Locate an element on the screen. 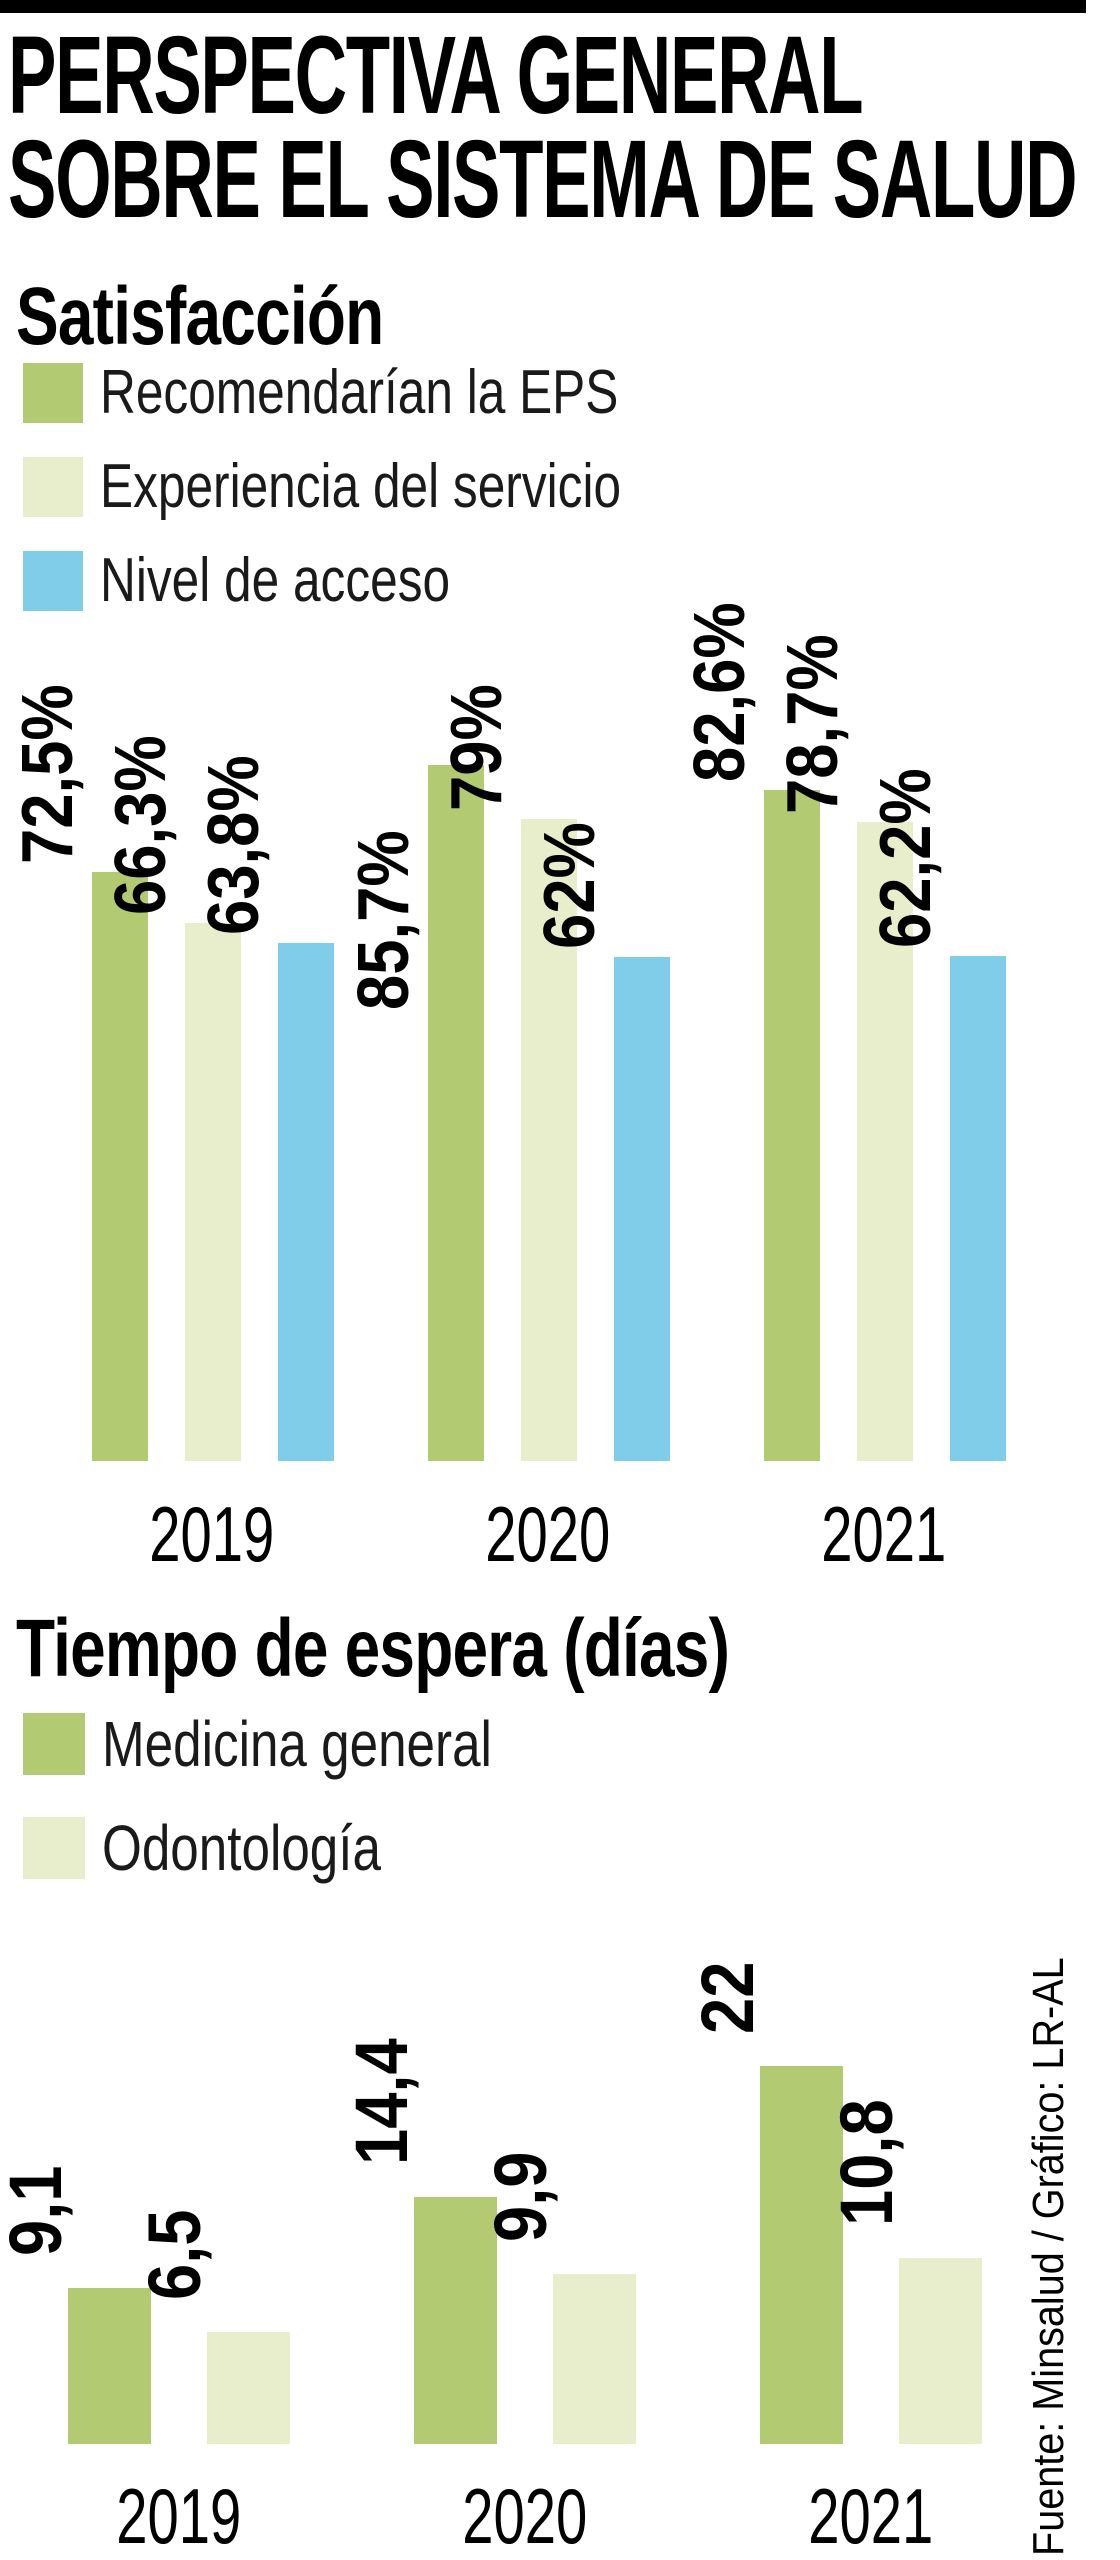 The image size is (1120, 2560). legend-item: Experiencia del servicio is located at coordinates (387, 487).